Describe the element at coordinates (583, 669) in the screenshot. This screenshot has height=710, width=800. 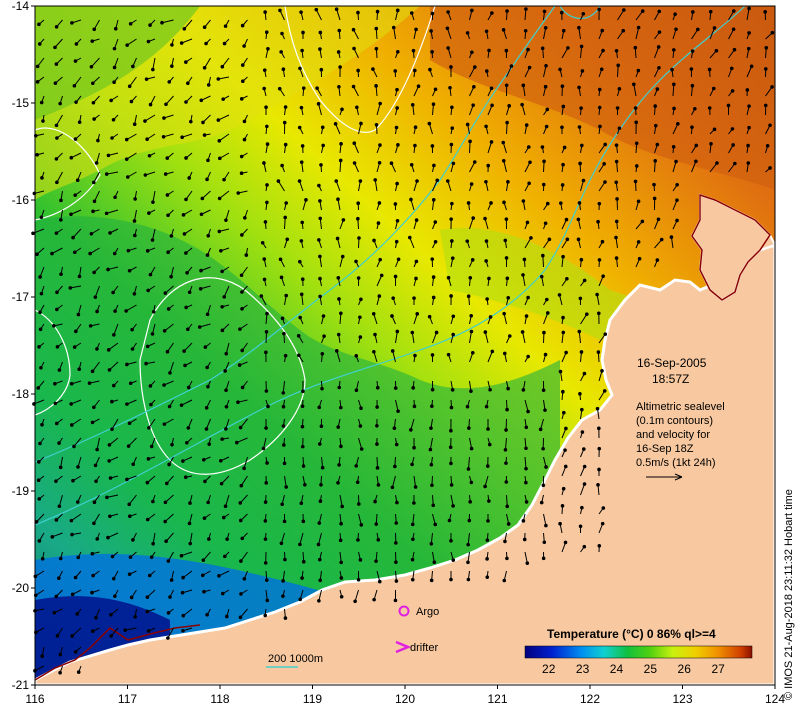
I see `colorbar-tick-label: 23` at that location.